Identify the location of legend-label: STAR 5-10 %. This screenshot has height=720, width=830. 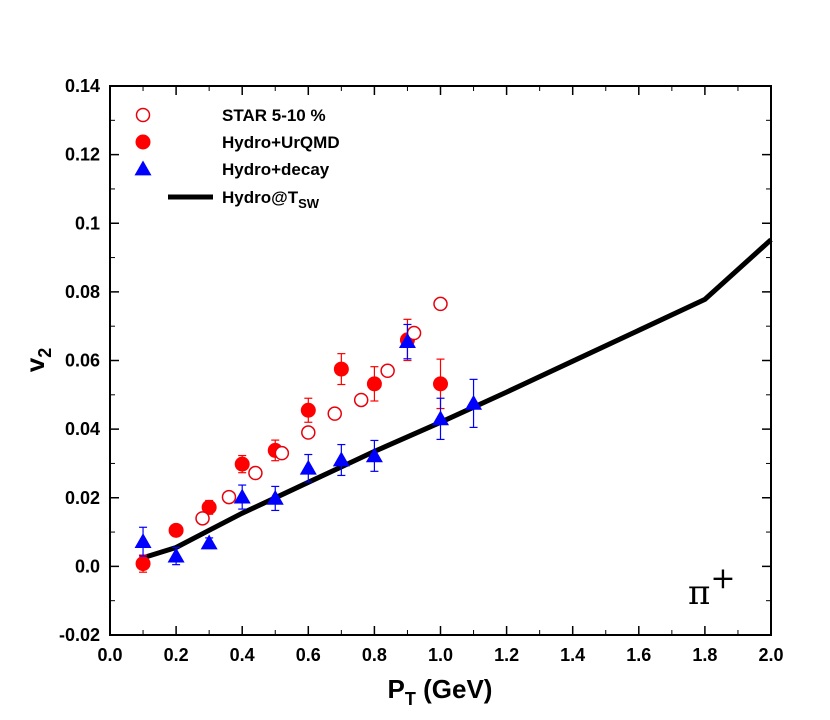
(274, 115).